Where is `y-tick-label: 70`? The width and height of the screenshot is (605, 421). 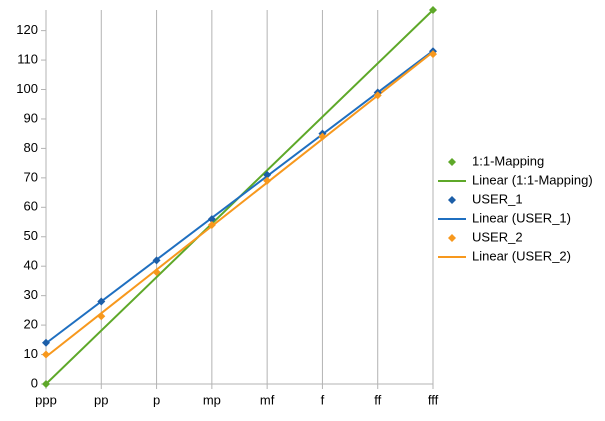 y-tick-label: 70 is located at coordinates (31, 176).